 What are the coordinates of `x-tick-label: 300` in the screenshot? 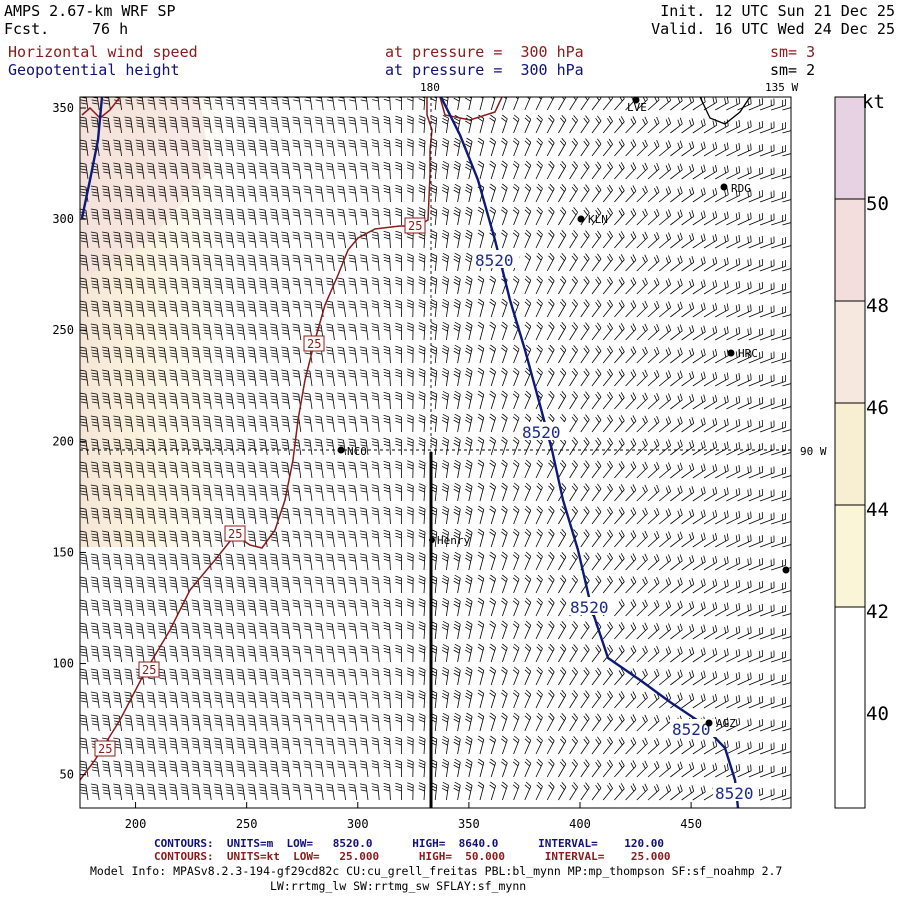 It's located at (358, 824).